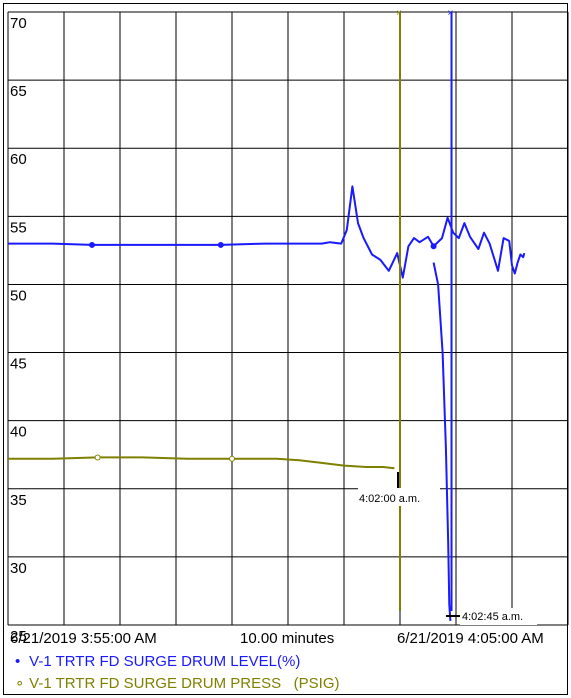 The width and height of the screenshot is (571, 698). Describe the element at coordinates (165, 661) in the screenshot. I see `legend-label-level: V-1 TRTR FD SURGE DRUM LEVEL(%)` at that location.